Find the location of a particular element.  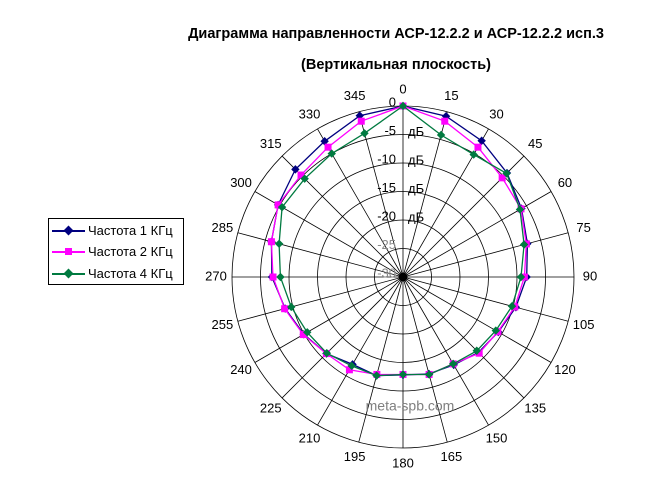

svg-text: 15 is located at coordinates (451, 95).